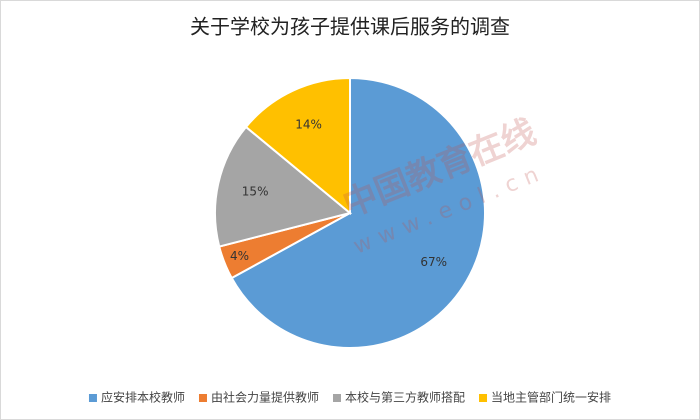  What do you see at coordinates (308, 125) in the screenshot?
I see `data-label: 14%` at bounding box center [308, 125].